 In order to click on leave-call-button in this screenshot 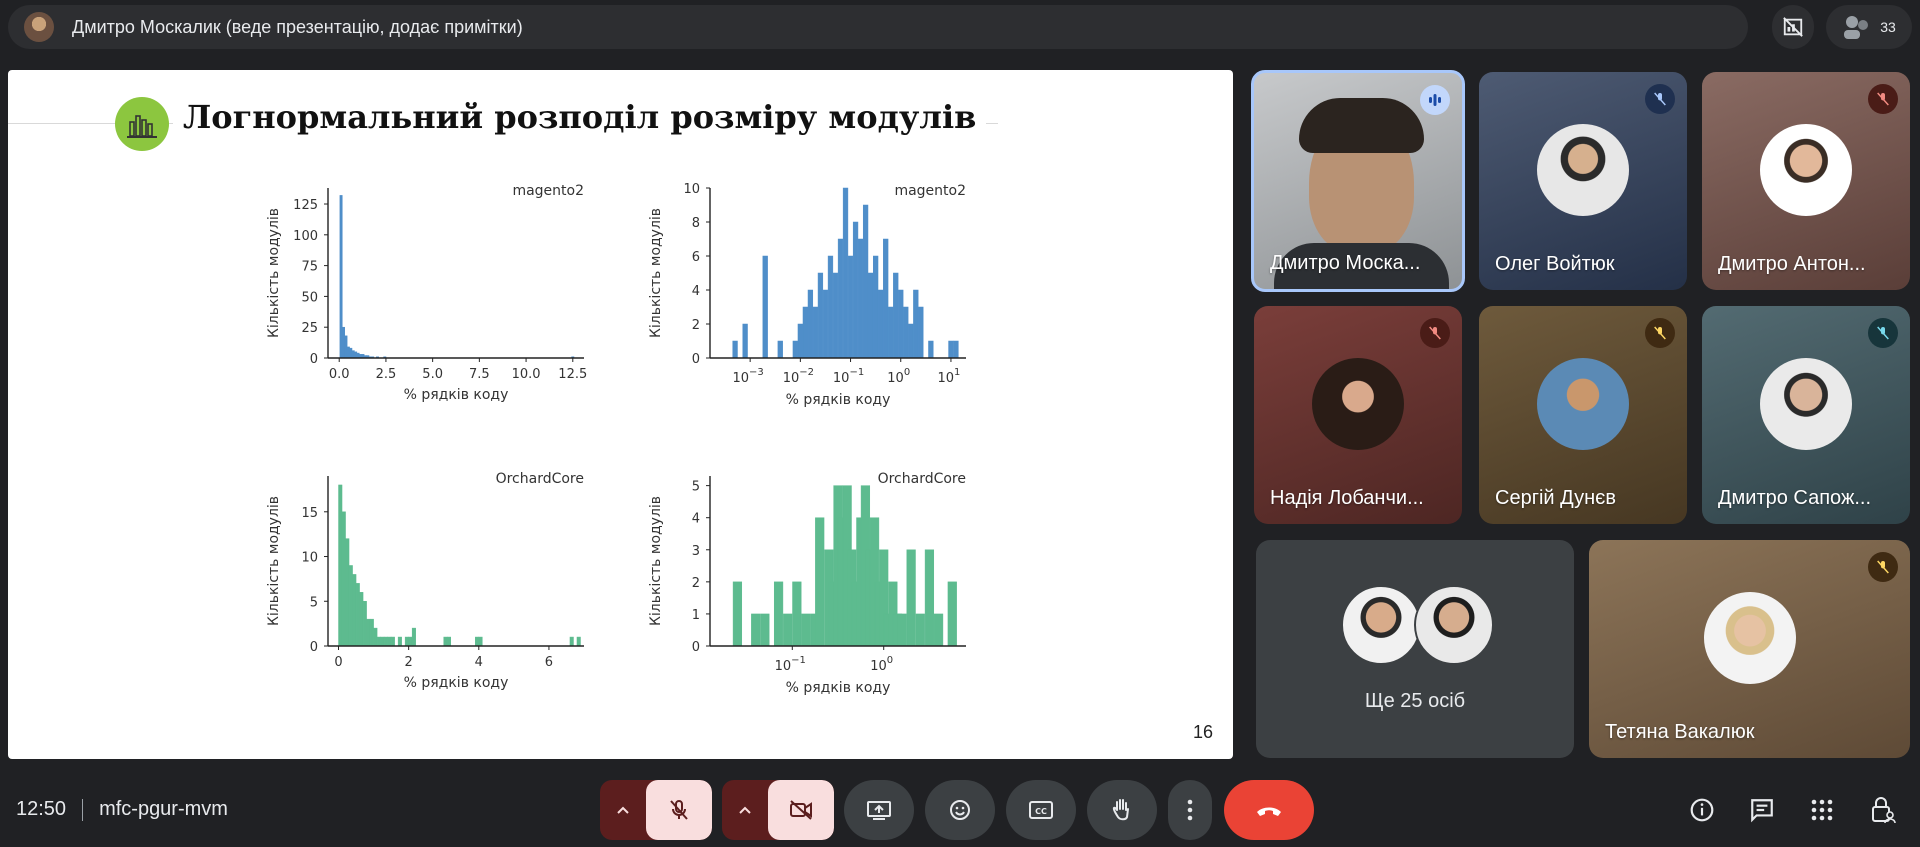, I will do `click(1269, 810)`.